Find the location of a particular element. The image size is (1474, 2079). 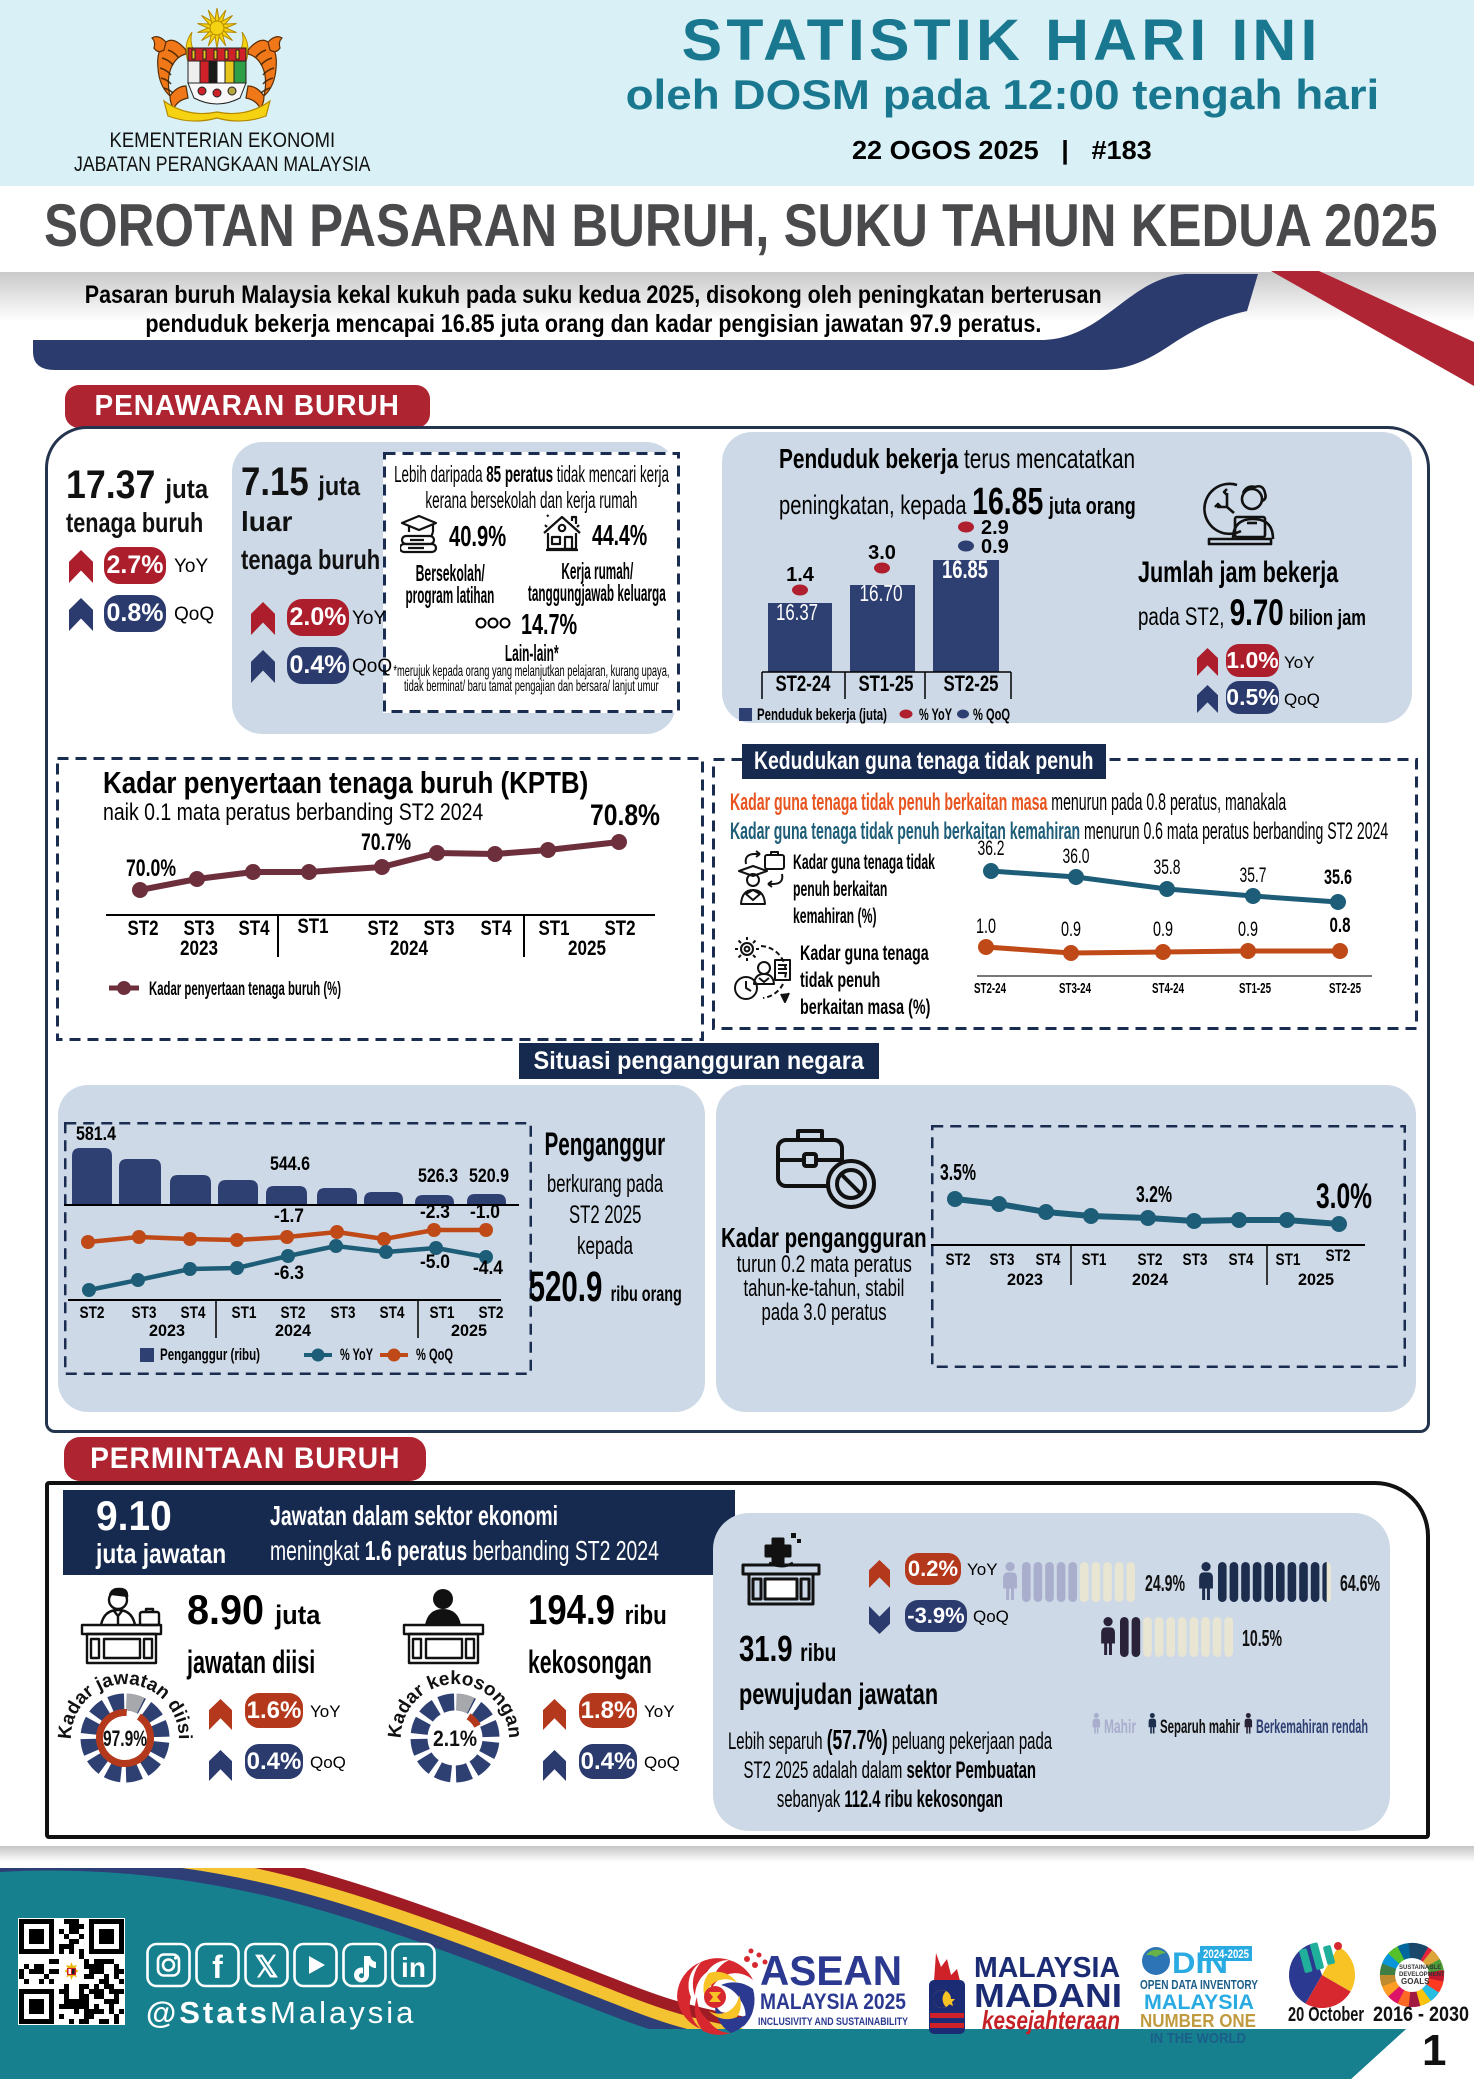

svg-text: 0.8 is located at coordinates (1340, 925).